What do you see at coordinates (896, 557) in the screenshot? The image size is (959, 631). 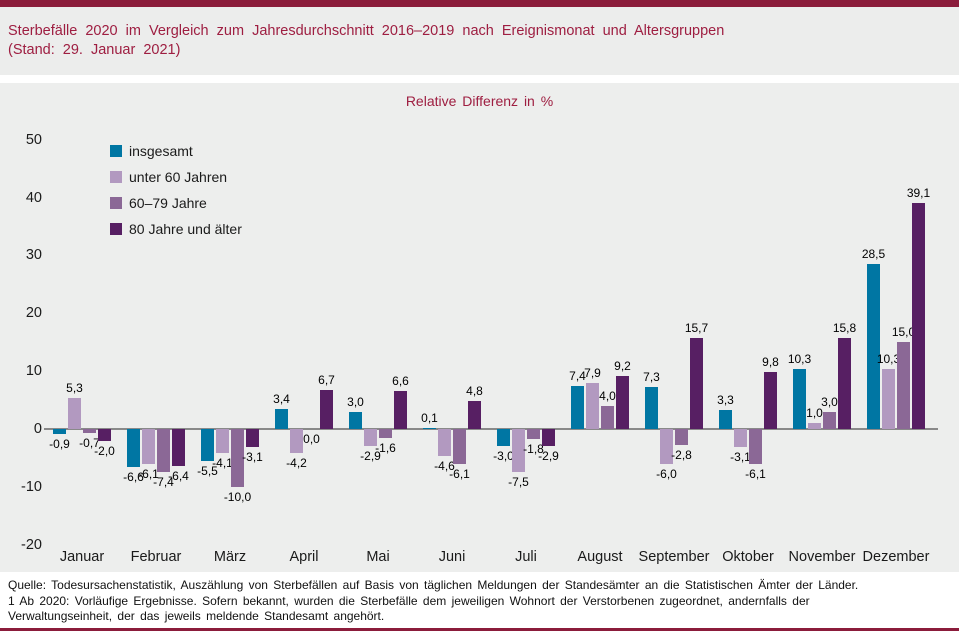 I see `x-tick-label: Dezember` at bounding box center [896, 557].